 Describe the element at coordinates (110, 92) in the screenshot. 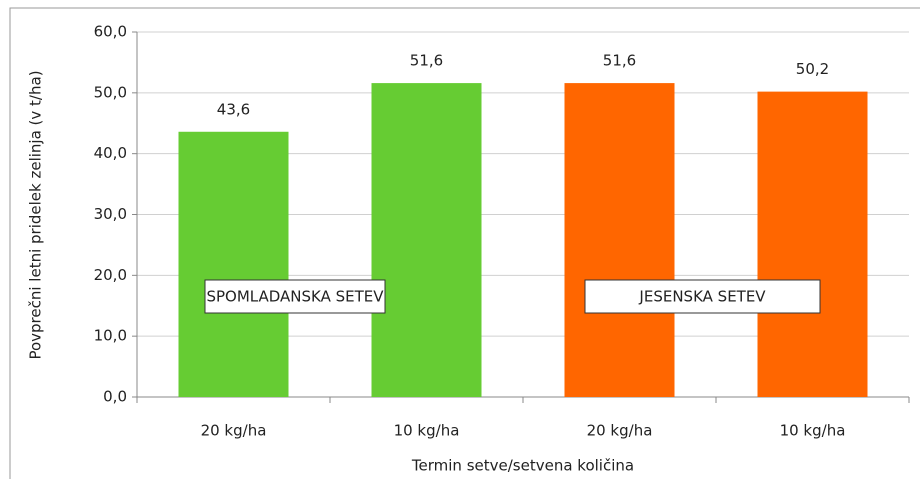

I see `y-tick-label: 50,0` at that location.